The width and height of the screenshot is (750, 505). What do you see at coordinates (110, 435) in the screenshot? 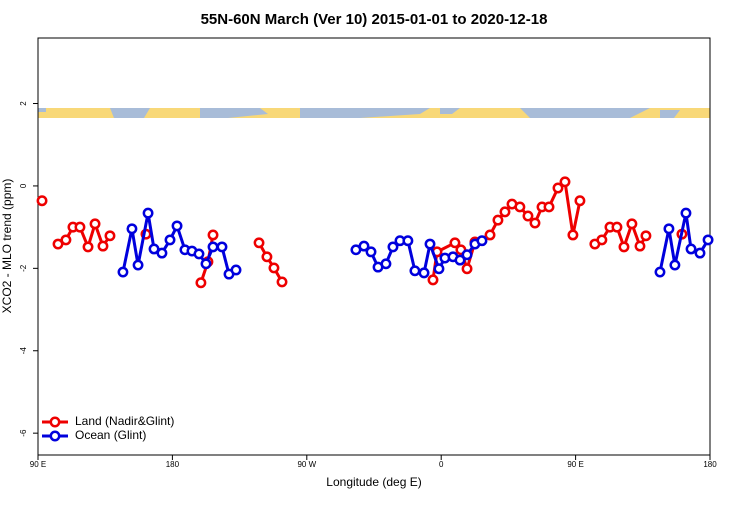
I see `legend-label: Ocean (Glint)` at bounding box center [110, 435].